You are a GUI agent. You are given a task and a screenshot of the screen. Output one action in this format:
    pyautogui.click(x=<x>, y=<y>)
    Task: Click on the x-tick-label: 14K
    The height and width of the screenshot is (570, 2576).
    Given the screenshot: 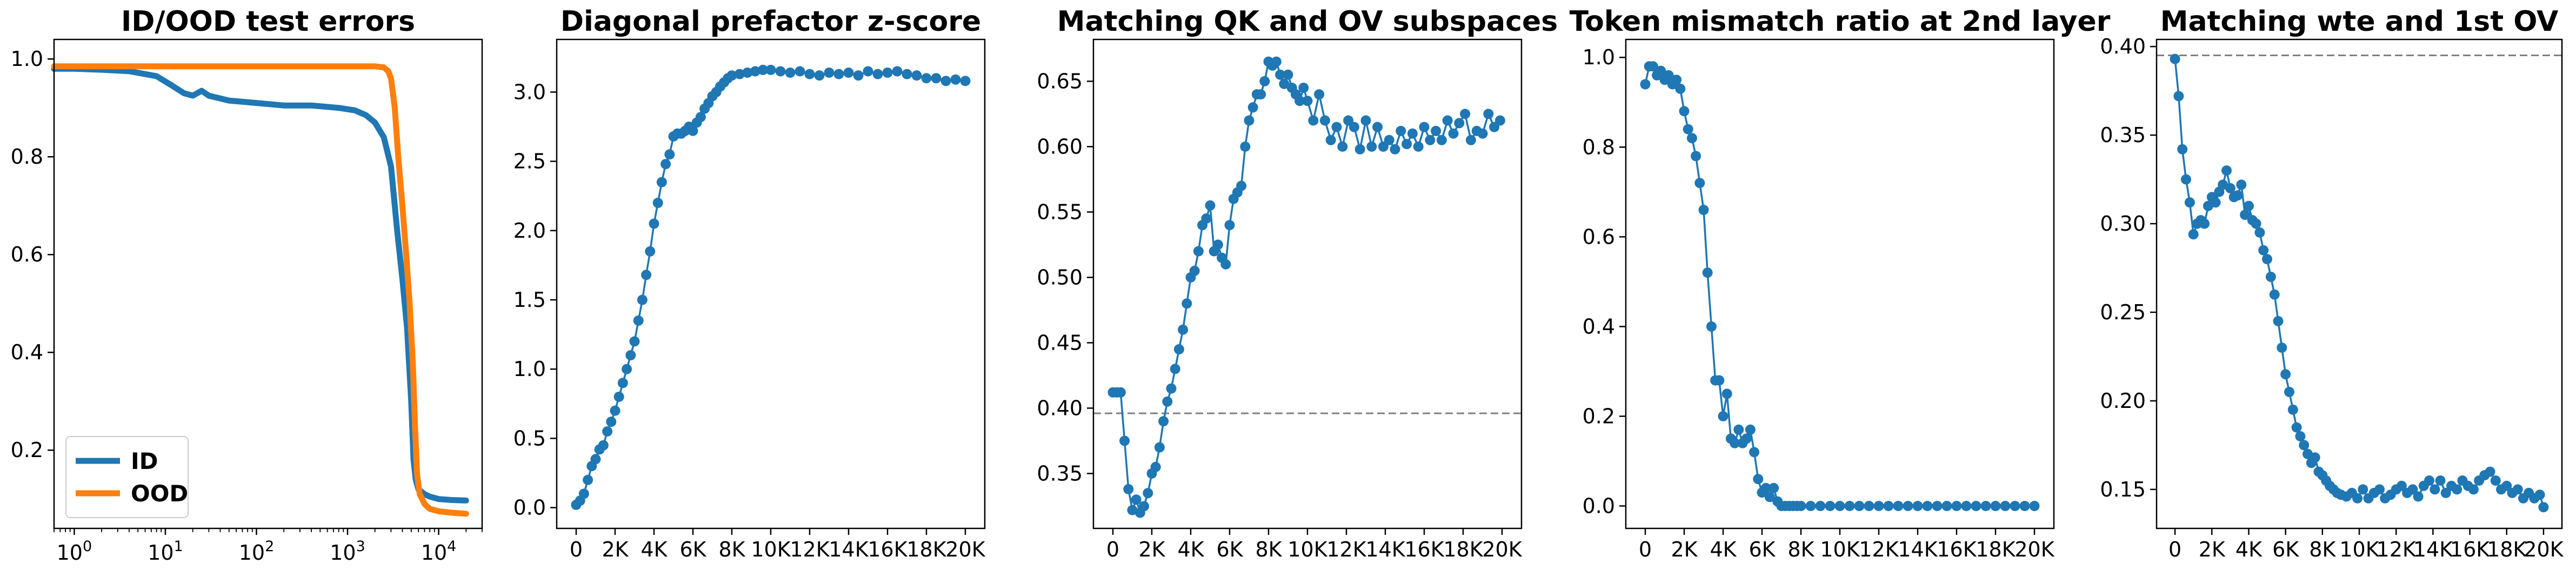 What is the action you would take?
    pyautogui.click(x=1385, y=549)
    